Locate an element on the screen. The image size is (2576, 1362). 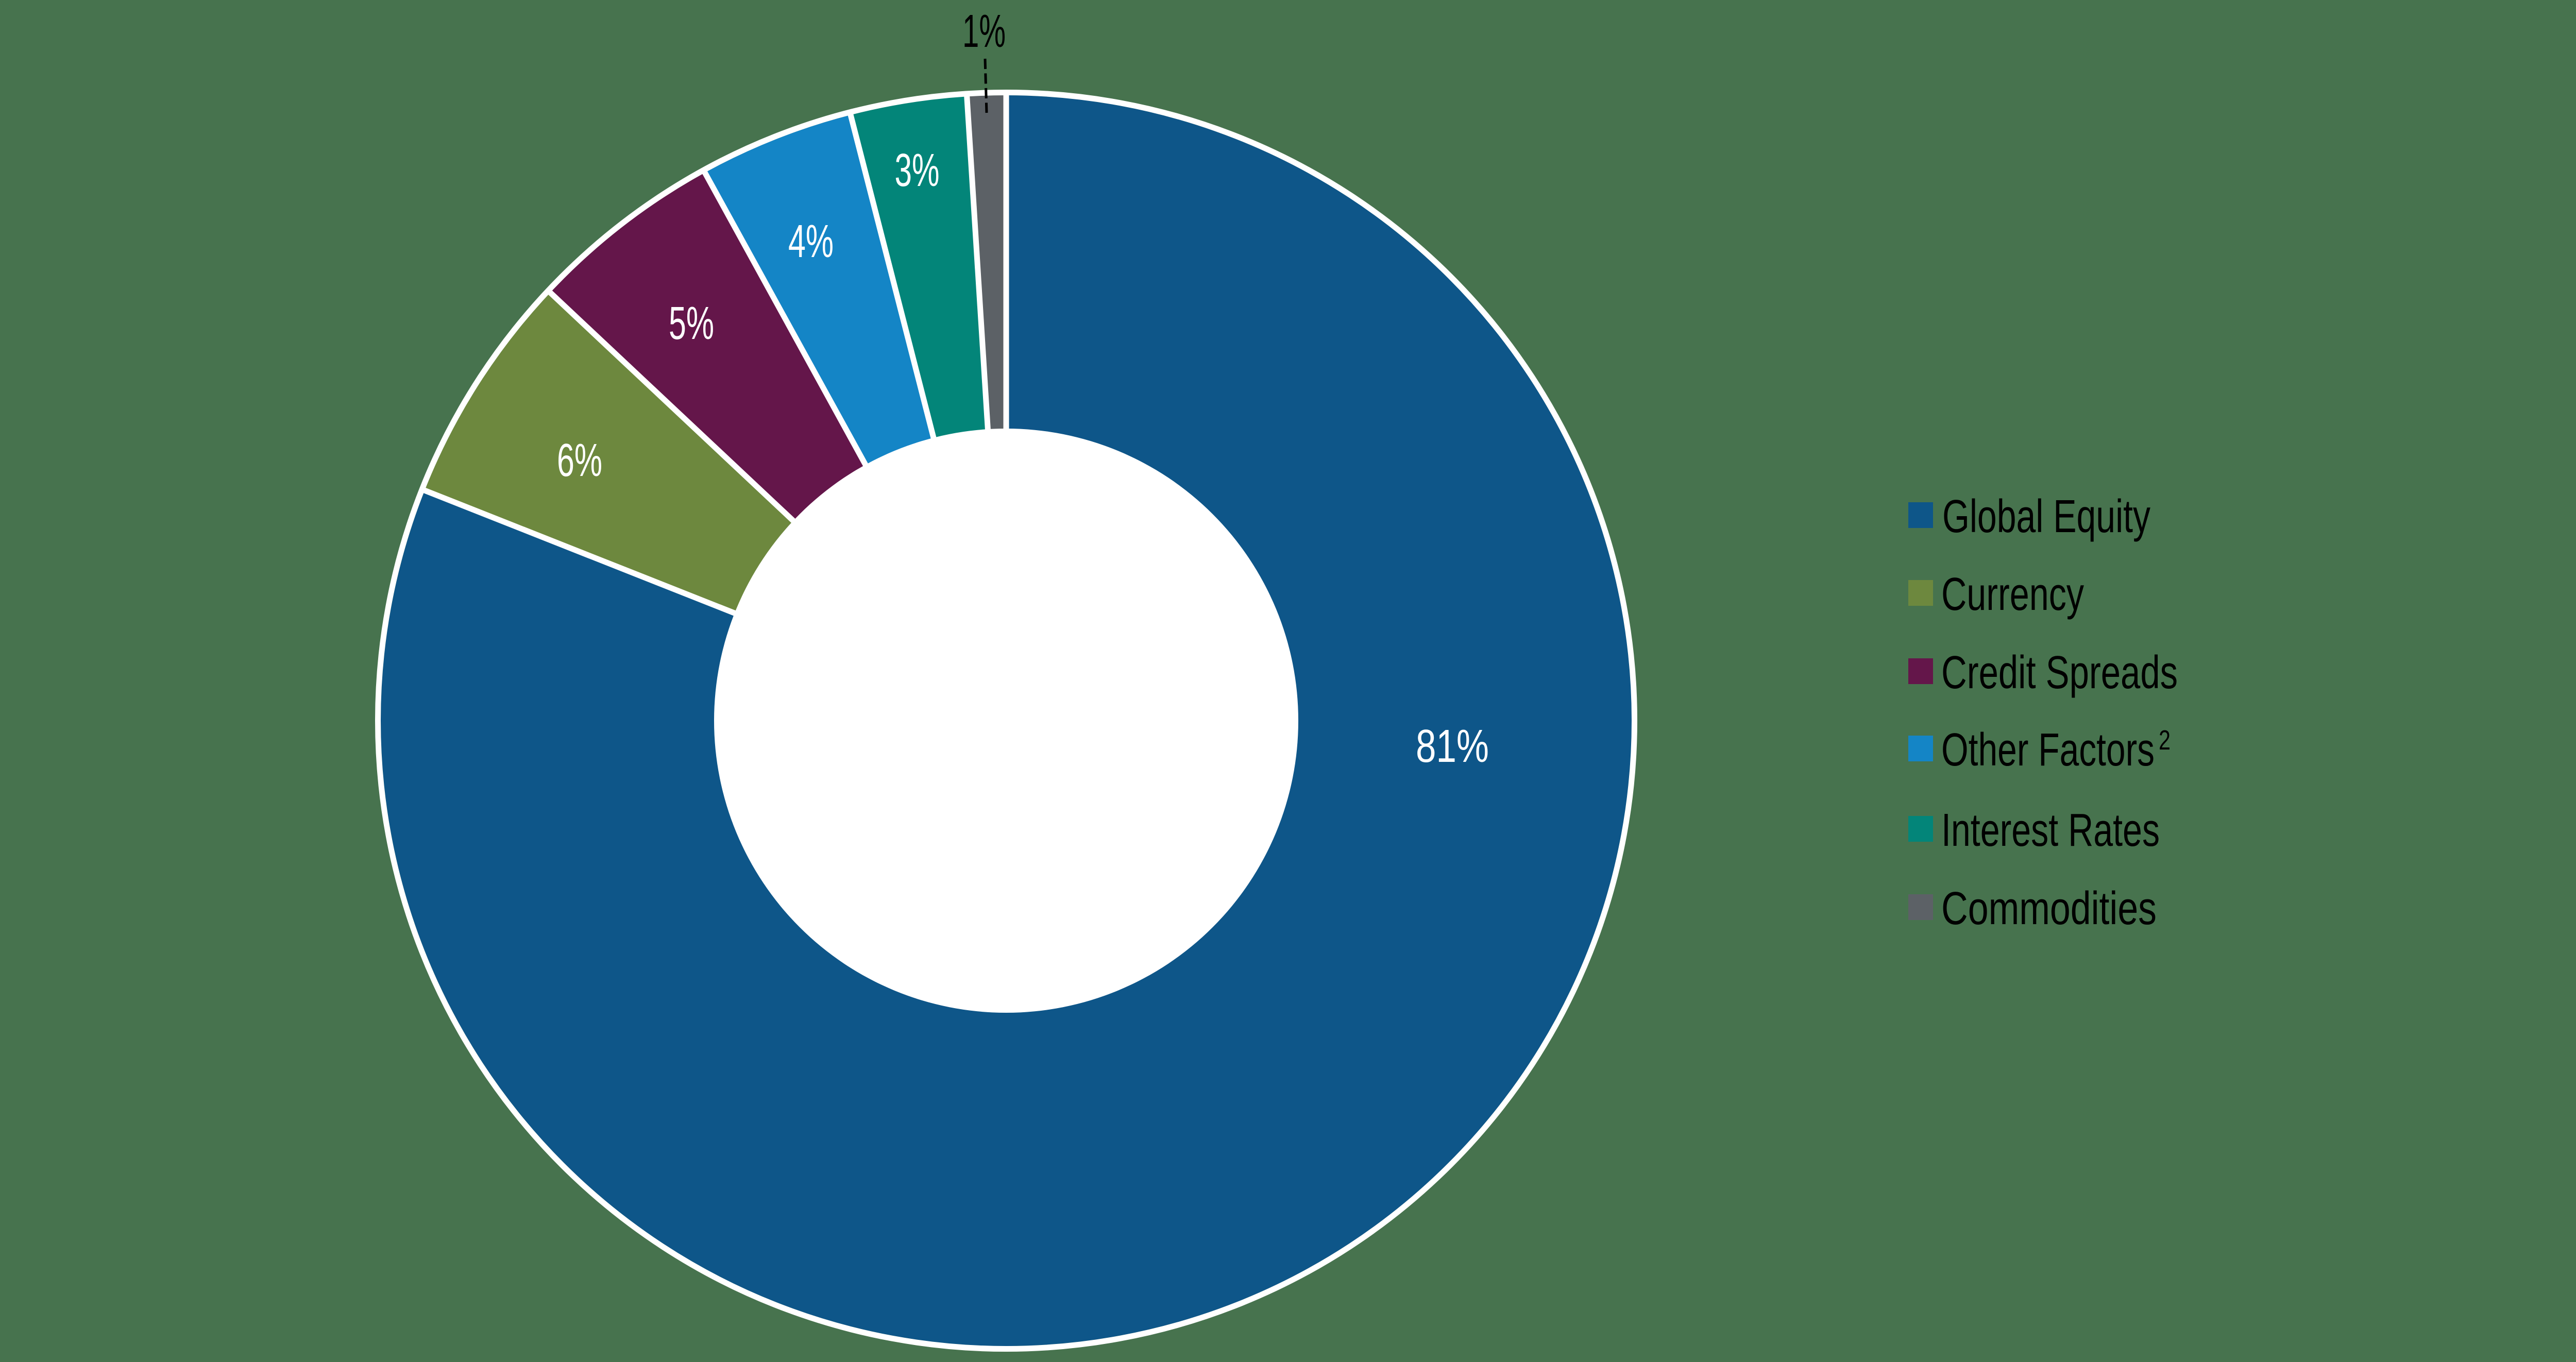
svg-text: 5% is located at coordinates (691, 323).